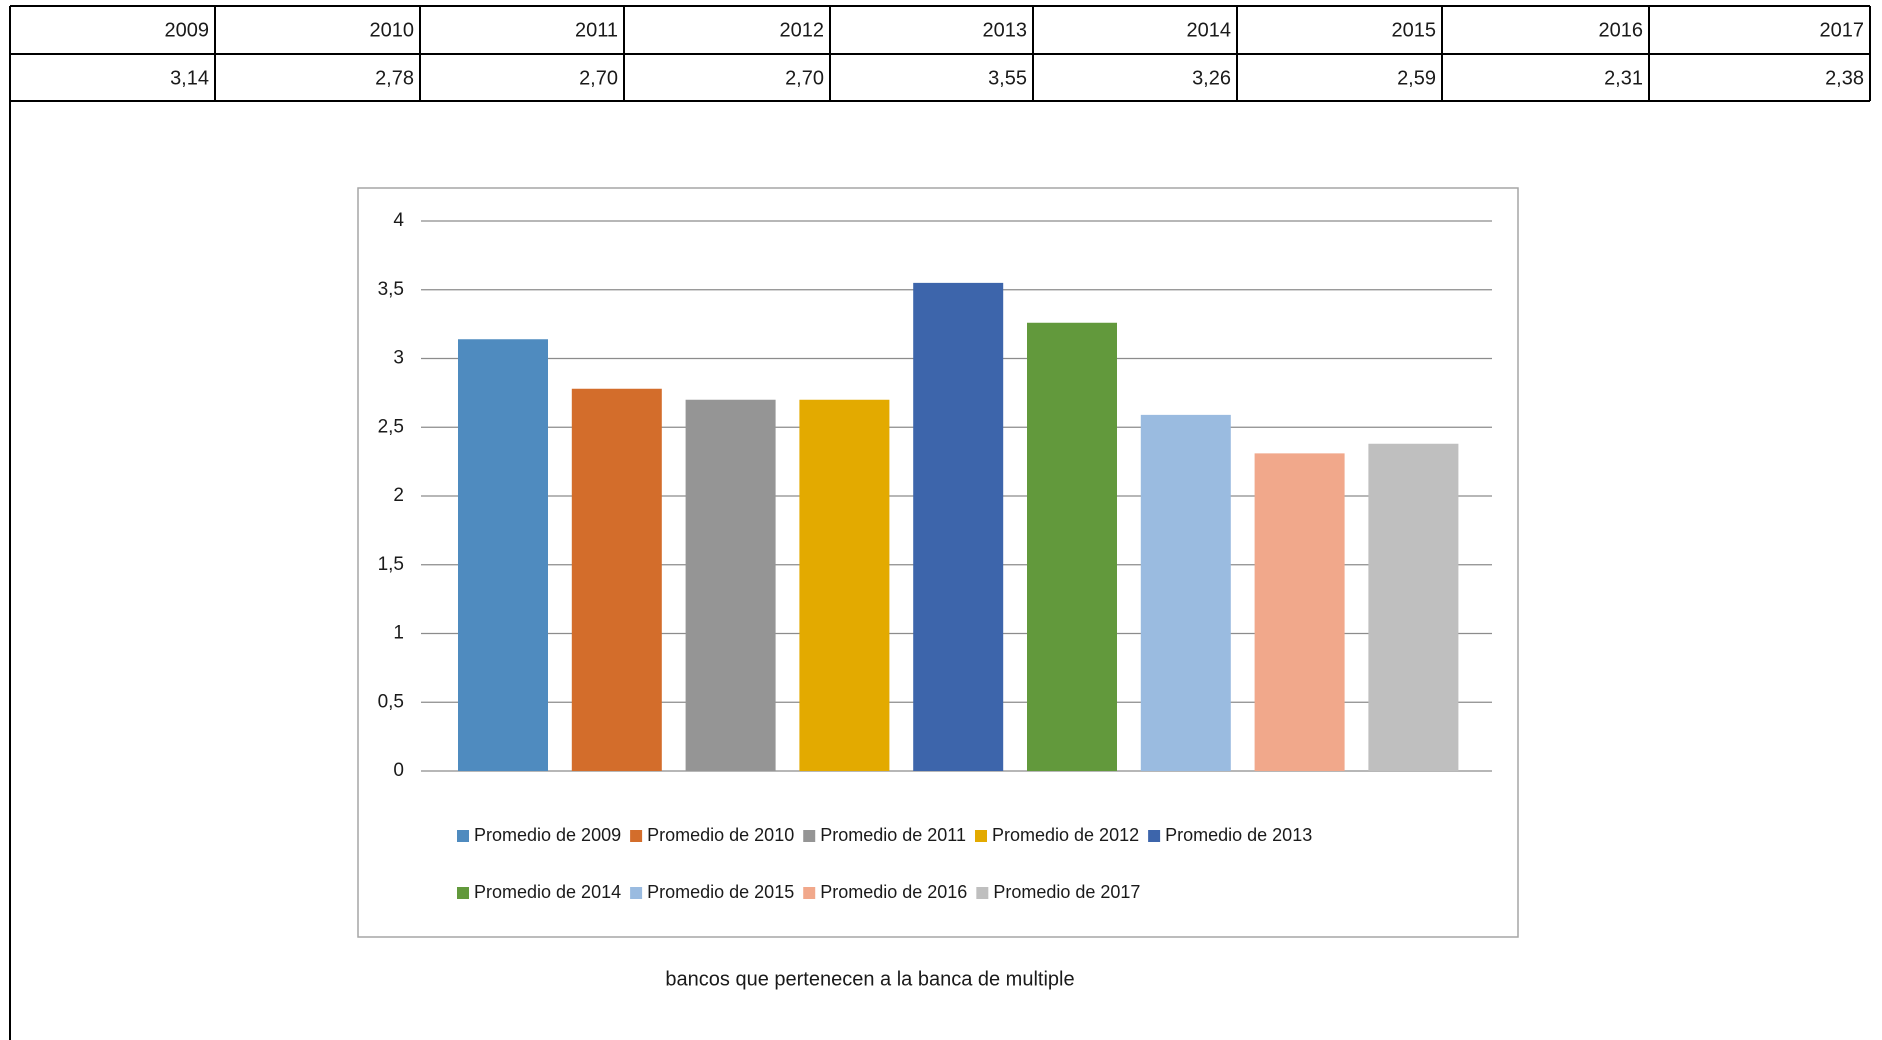 The image size is (1882, 1040). What do you see at coordinates (1623, 78) in the screenshot?
I see `table-cell: 2,31` at bounding box center [1623, 78].